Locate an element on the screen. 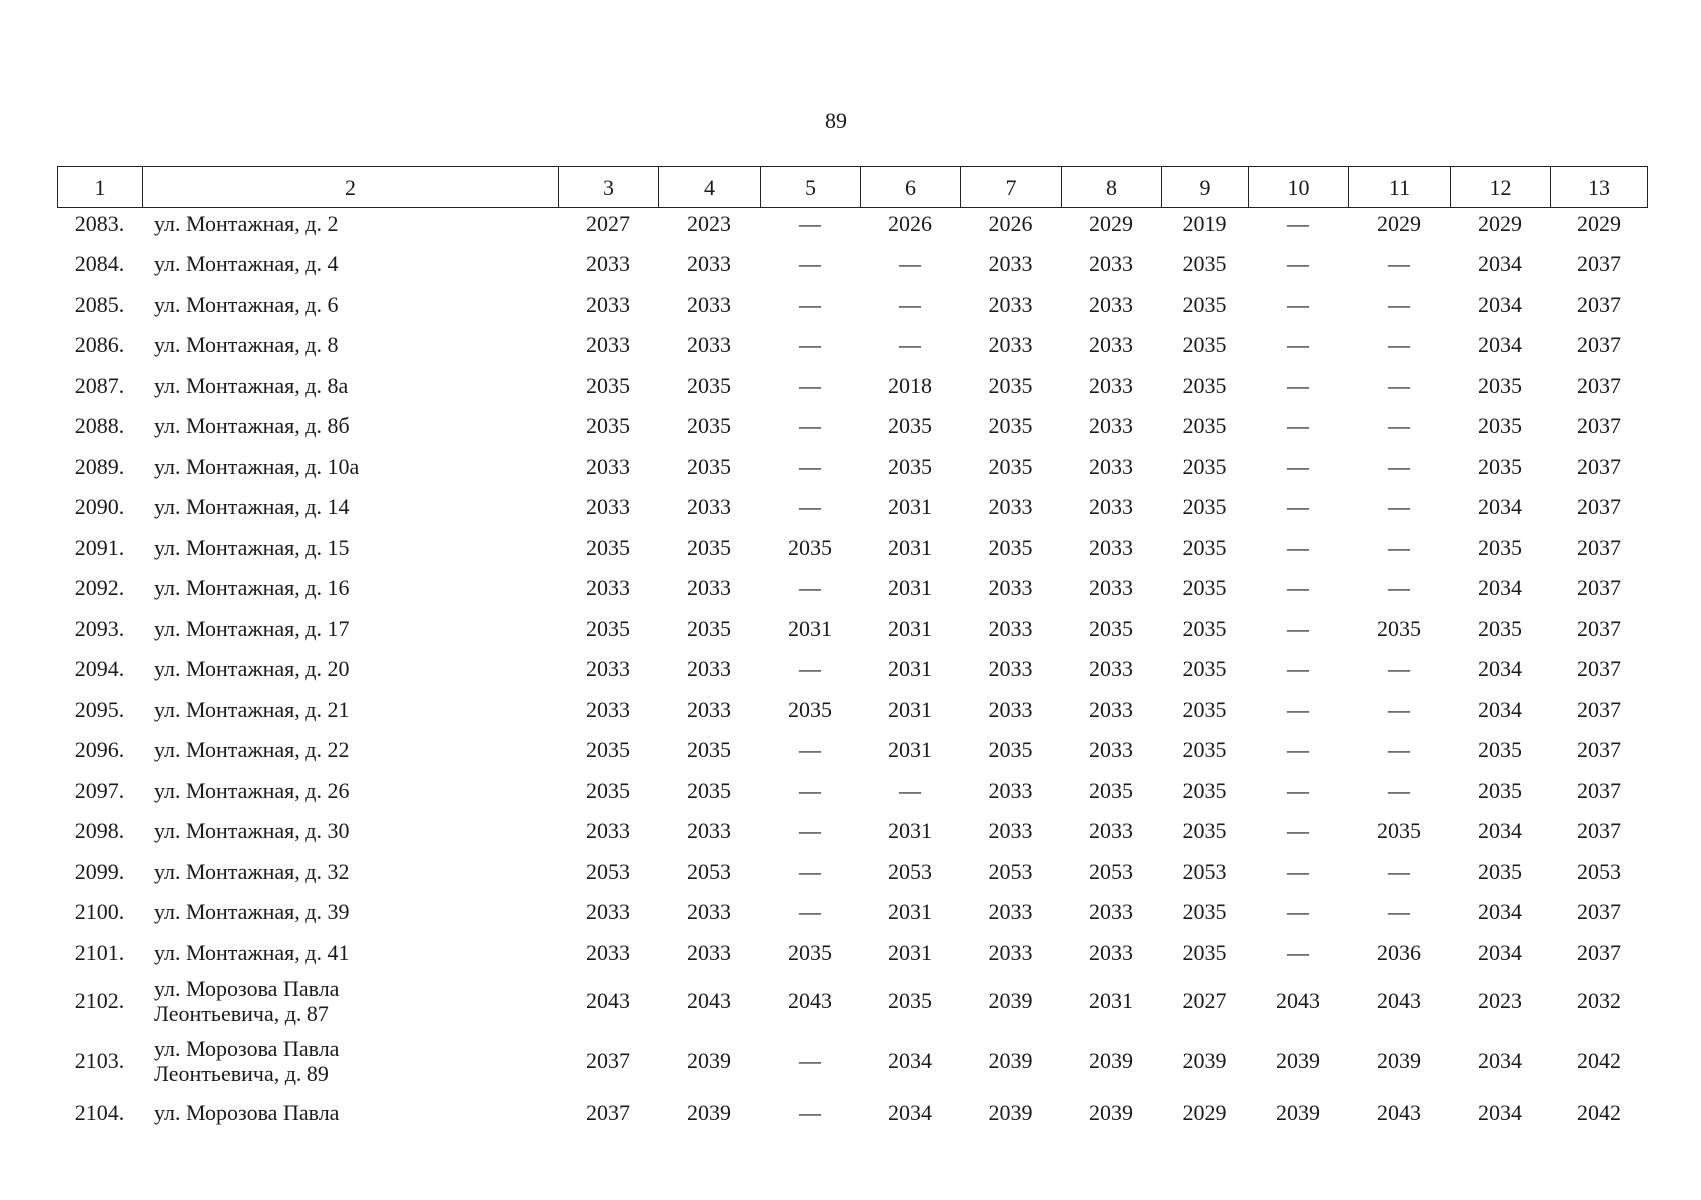 This screenshot has height=1200, width=1701. year-cell: 2032 is located at coordinates (1599, 1000).